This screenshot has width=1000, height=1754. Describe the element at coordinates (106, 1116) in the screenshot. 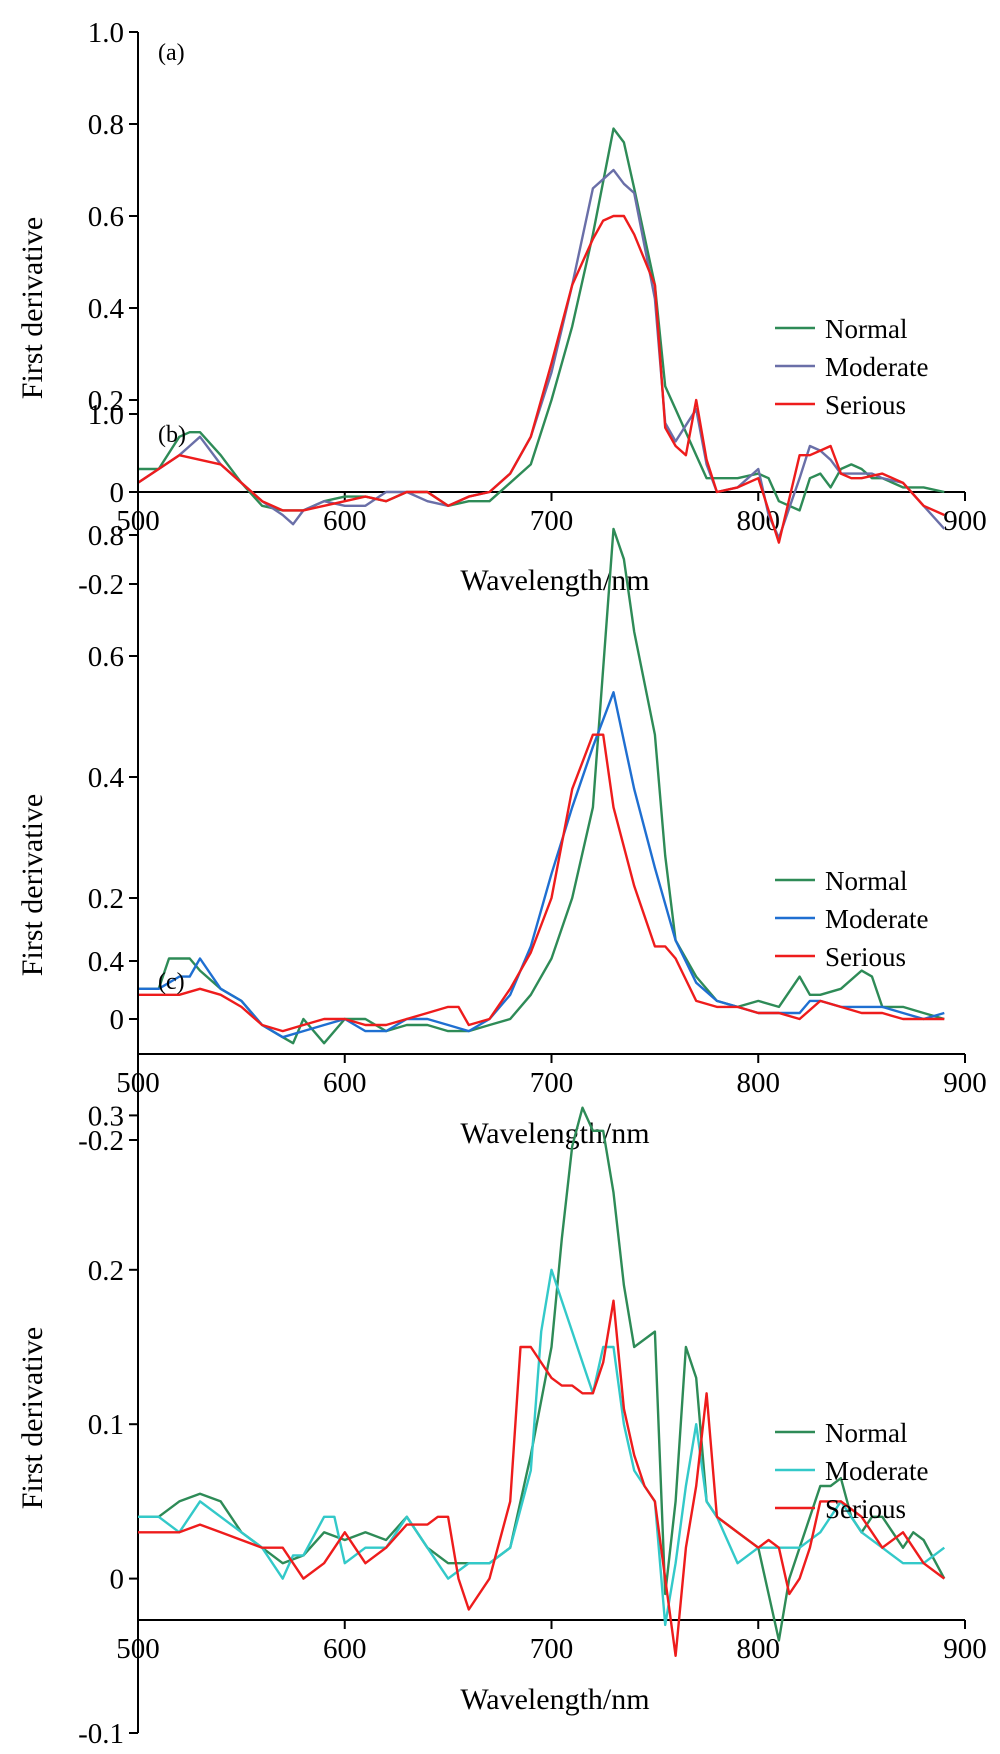

I see `y-tick-label: 0.3` at that location.